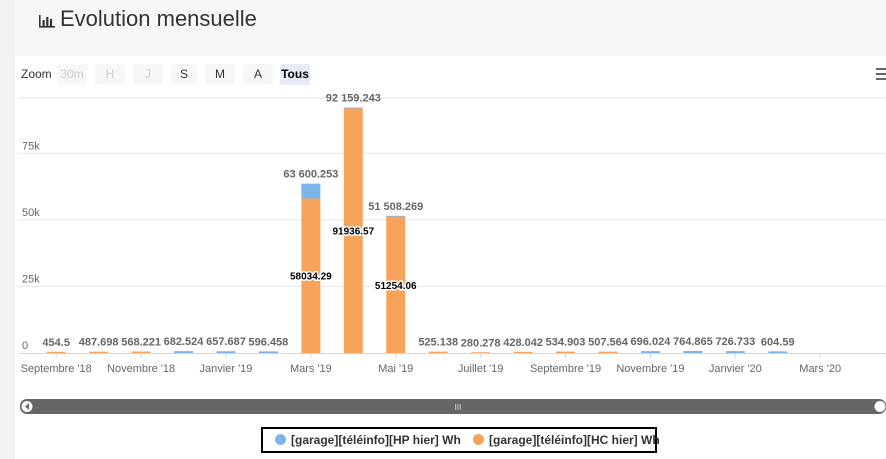 This screenshot has height=459, width=886. Describe the element at coordinates (269, 342) in the screenshot. I see `total-data-label: 596.458` at that location.